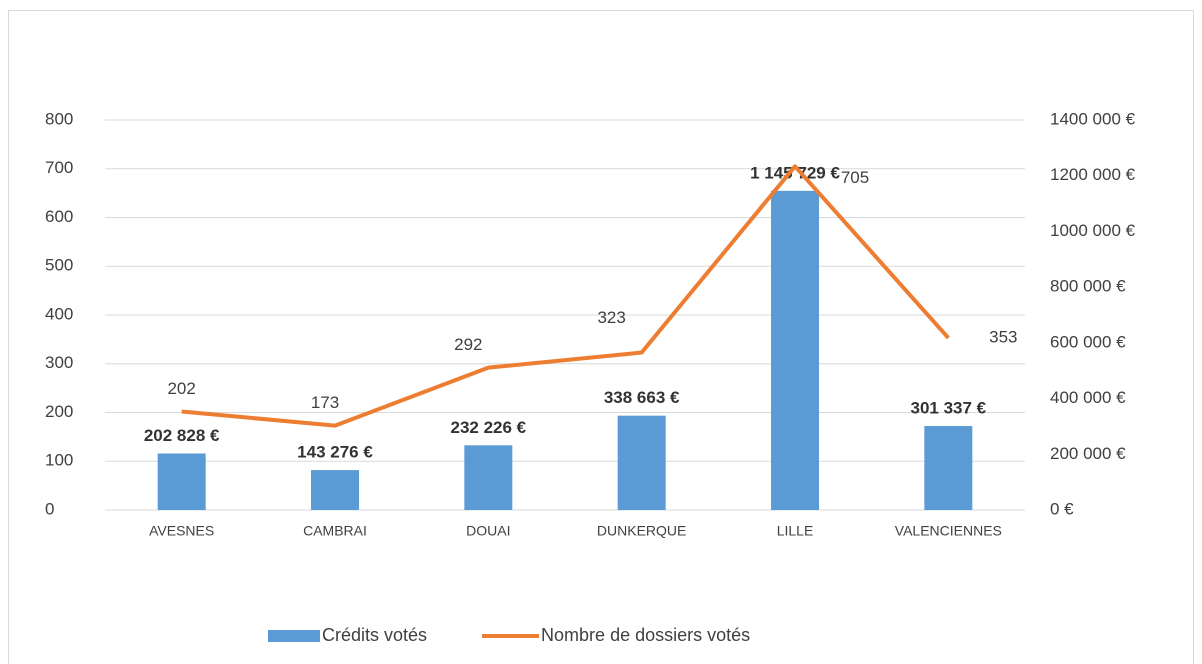 The height and width of the screenshot is (664, 1202). What do you see at coordinates (182, 435) in the screenshot?
I see `bar-value-label: 202 828 €` at bounding box center [182, 435].